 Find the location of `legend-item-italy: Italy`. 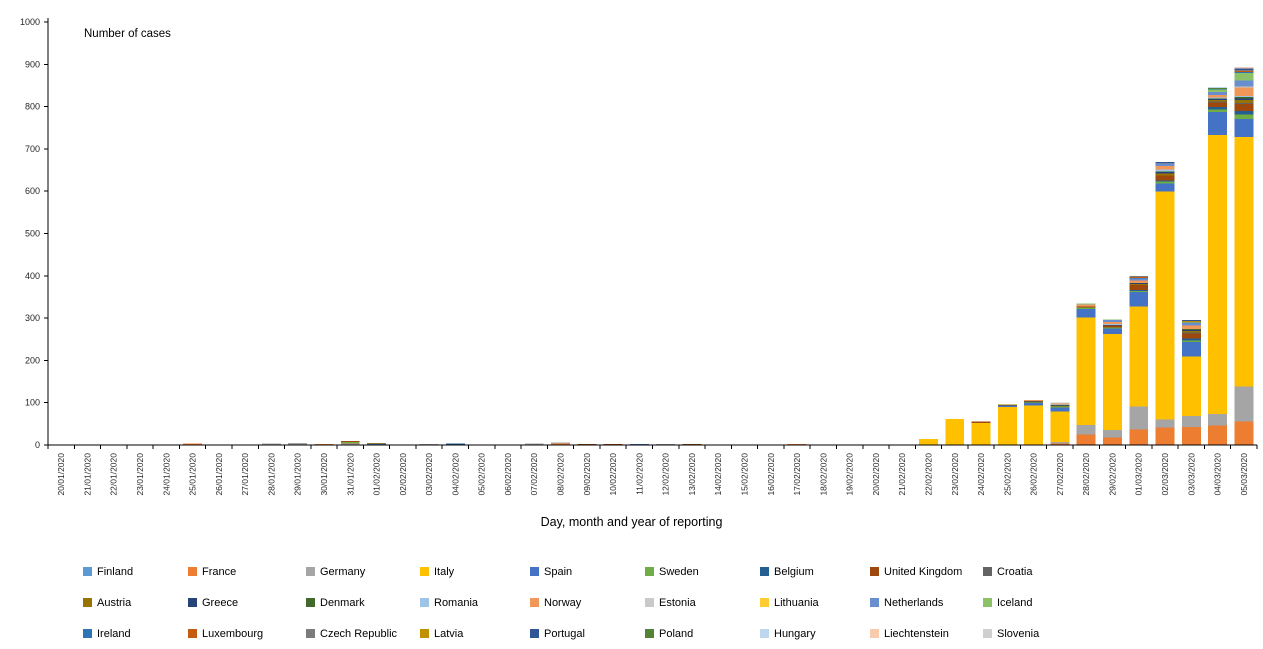

legend-item-italy: Italy is located at coordinates (475, 572).